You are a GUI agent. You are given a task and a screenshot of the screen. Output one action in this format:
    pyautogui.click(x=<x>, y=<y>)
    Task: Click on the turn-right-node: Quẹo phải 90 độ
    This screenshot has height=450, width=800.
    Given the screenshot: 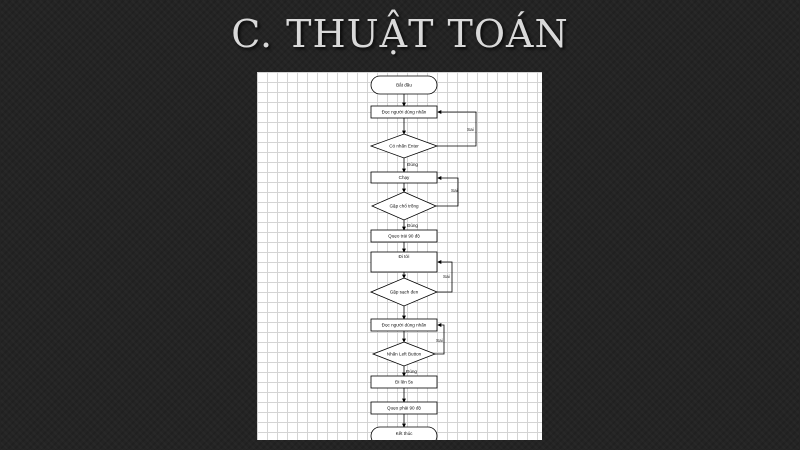 What is the action you would take?
    pyautogui.click(x=404, y=408)
    